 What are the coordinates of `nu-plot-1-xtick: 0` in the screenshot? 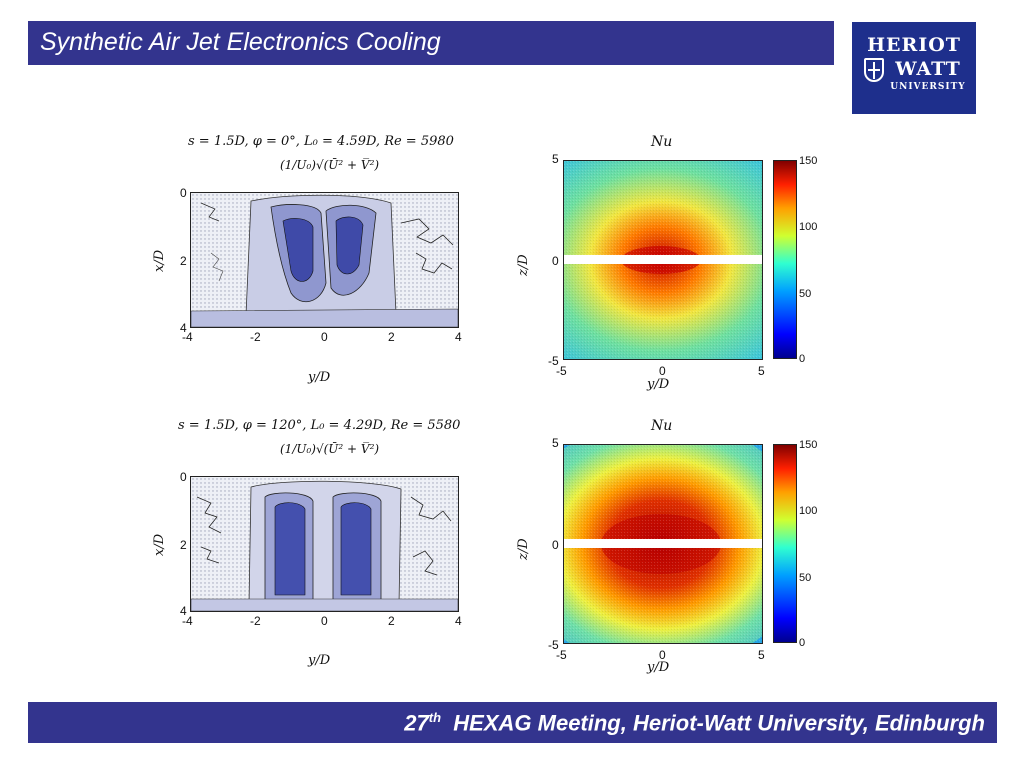 It's located at (662, 371).